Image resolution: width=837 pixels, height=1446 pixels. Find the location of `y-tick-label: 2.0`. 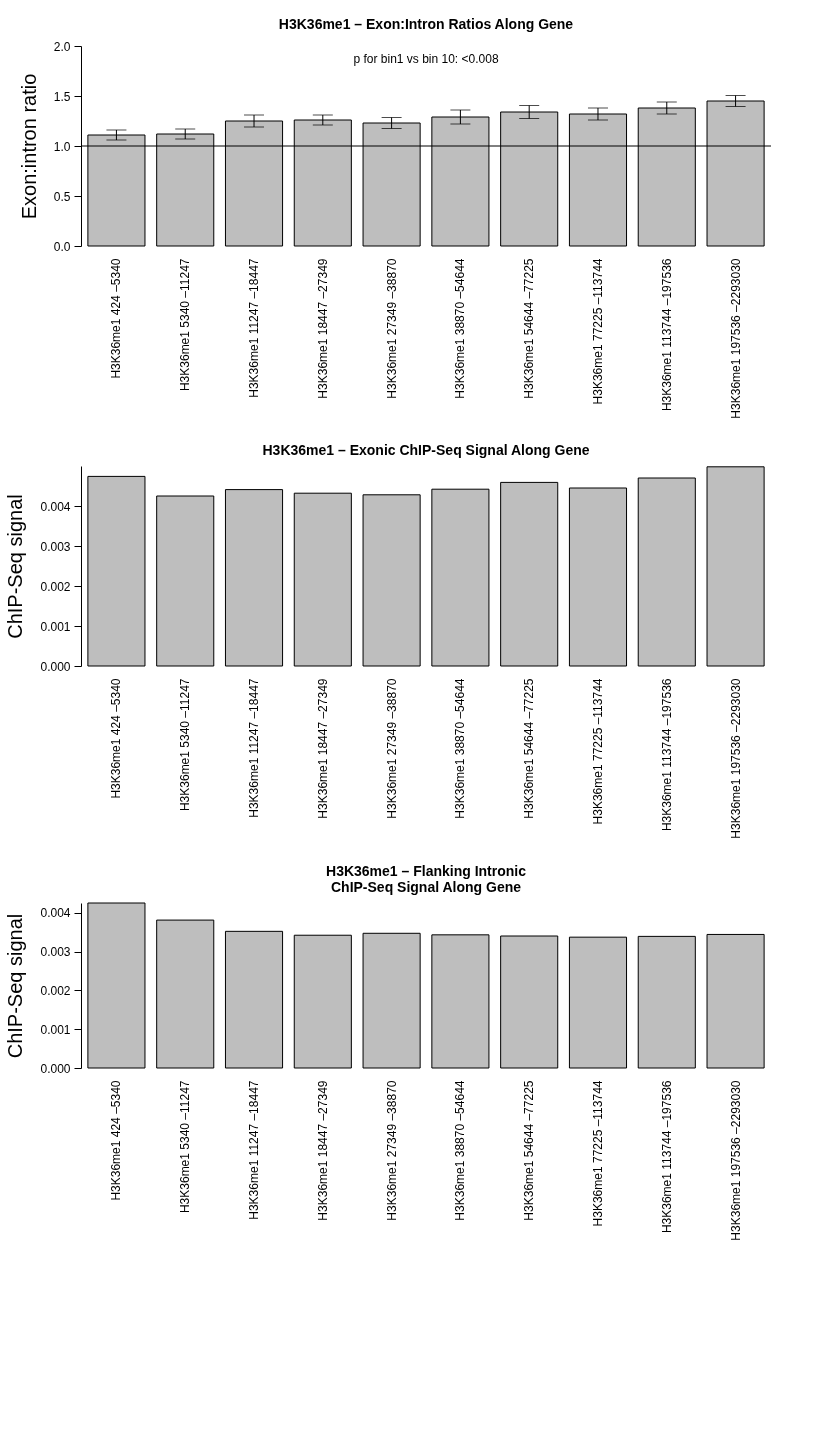

y-tick-label: 2.0 is located at coordinates (62, 46).